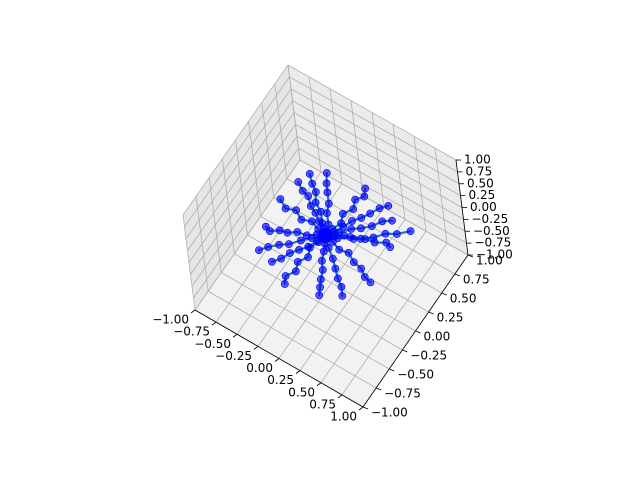 This screenshot has width=640, height=480. What do you see at coordinates (491, 231) in the screenshot?
I see `z-tick-label: −0.50` at bounding box center [491, 231].